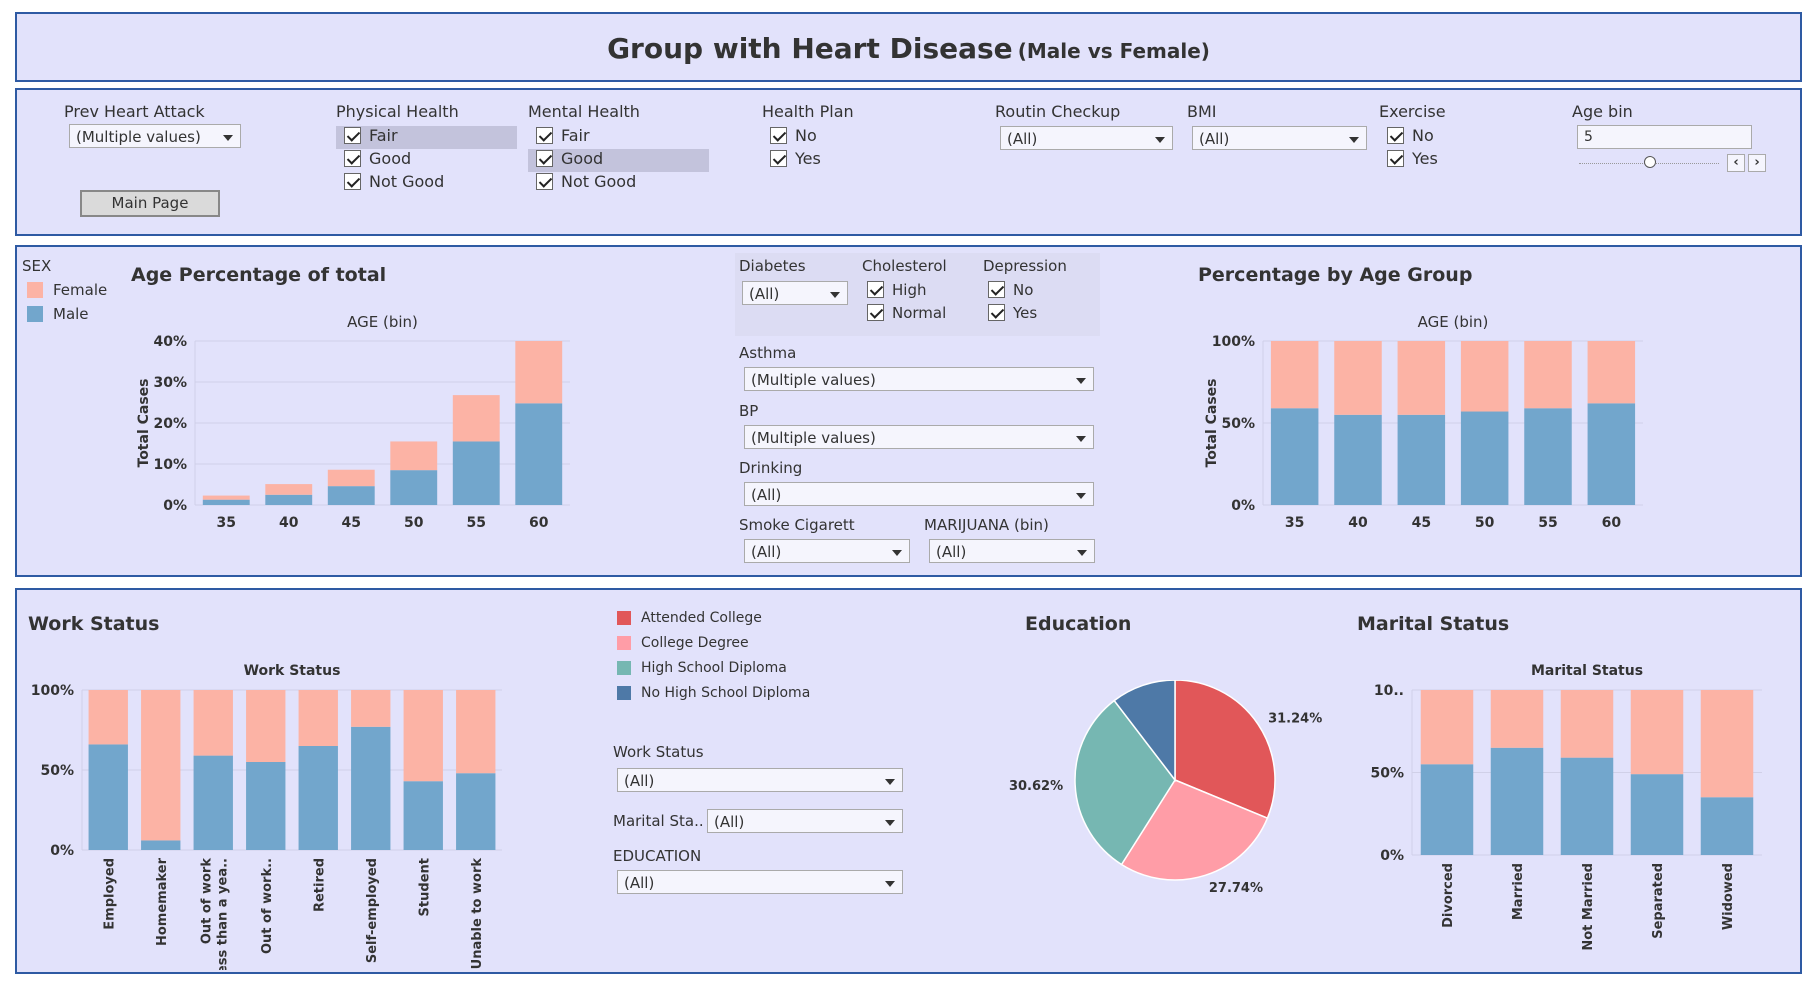 The image size is (1815, 995). I want to click on mental-health-option-not-good: Not Good, so click(618, 183).